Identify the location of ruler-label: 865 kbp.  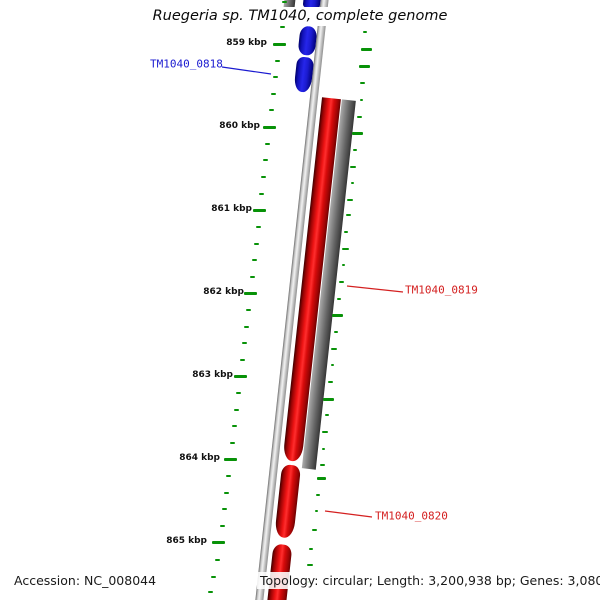
(186, 541).